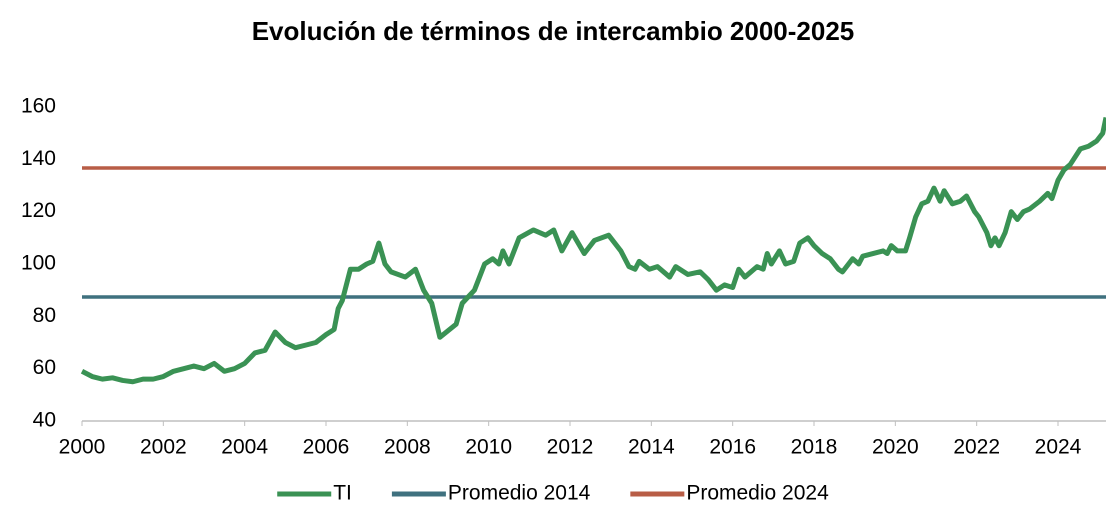 This screenshot has height=520, width=1106. Describe the element at coordinates (757, 493) in the screenshot. I see `legend-label: Promedio 2024` at that location.